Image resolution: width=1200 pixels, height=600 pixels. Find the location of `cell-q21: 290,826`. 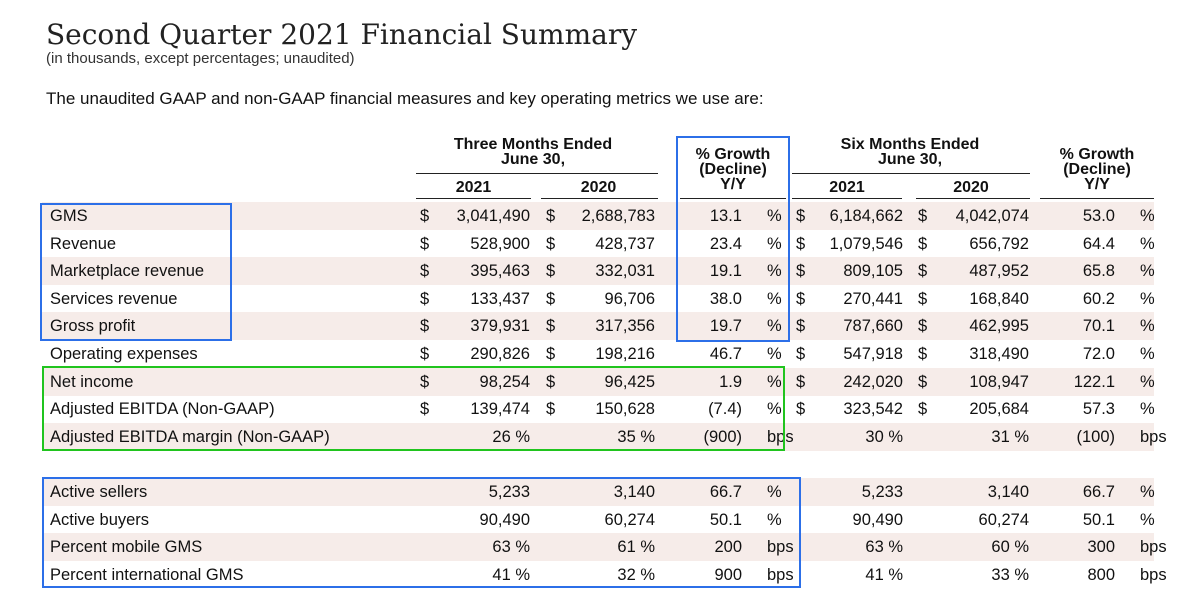

cell-q21: 290,826 is located at coordinates (500, 354).